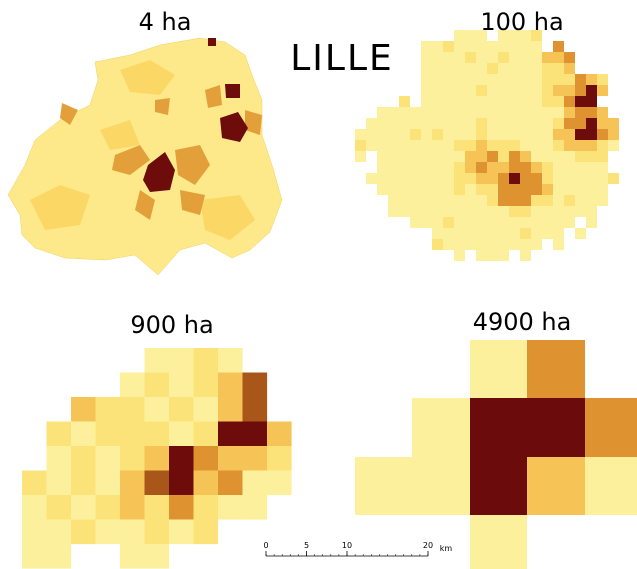  What do you see at coordinates (347, 545) in the screenshot?
I see `scale-label: 10` at bounding box center [347, 545].